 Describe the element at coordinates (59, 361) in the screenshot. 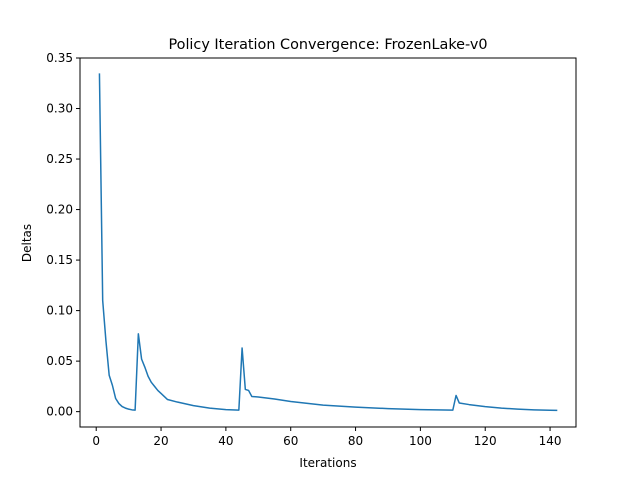

I see `y-tick-label: 0.05` at that location.